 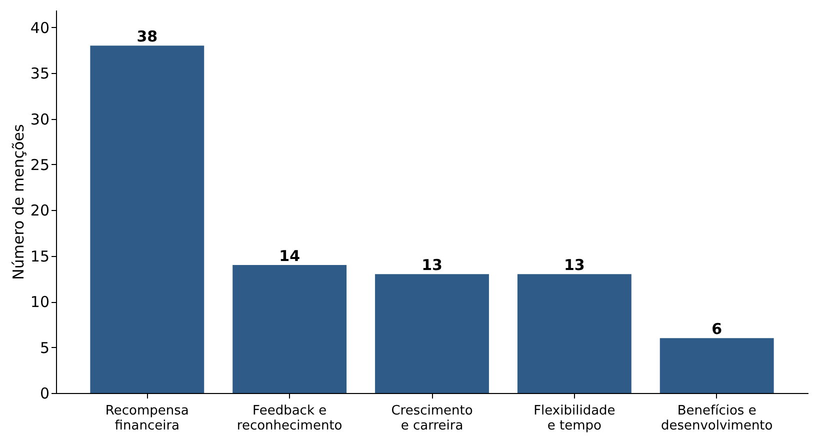 I want to click on y-tick-label: 20, so click(x=40, y=211).